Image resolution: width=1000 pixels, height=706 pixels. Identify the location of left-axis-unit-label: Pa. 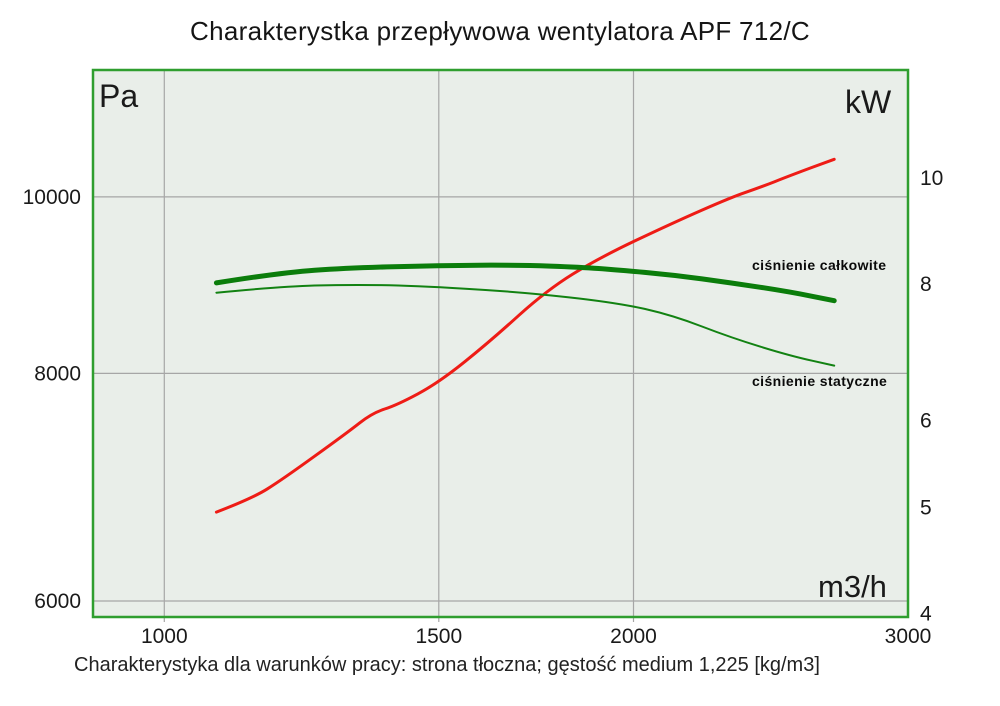
(119, 96).